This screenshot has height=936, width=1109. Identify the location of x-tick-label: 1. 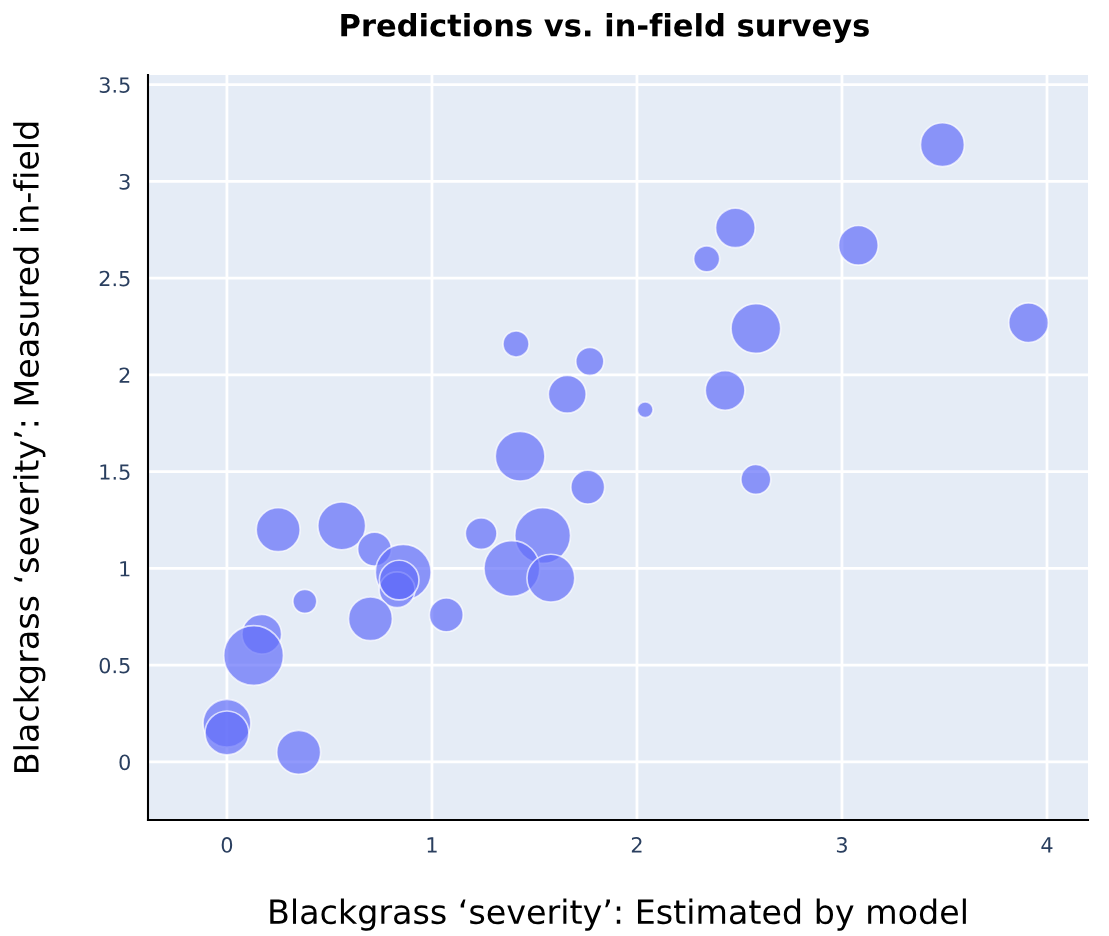
(432, 845).